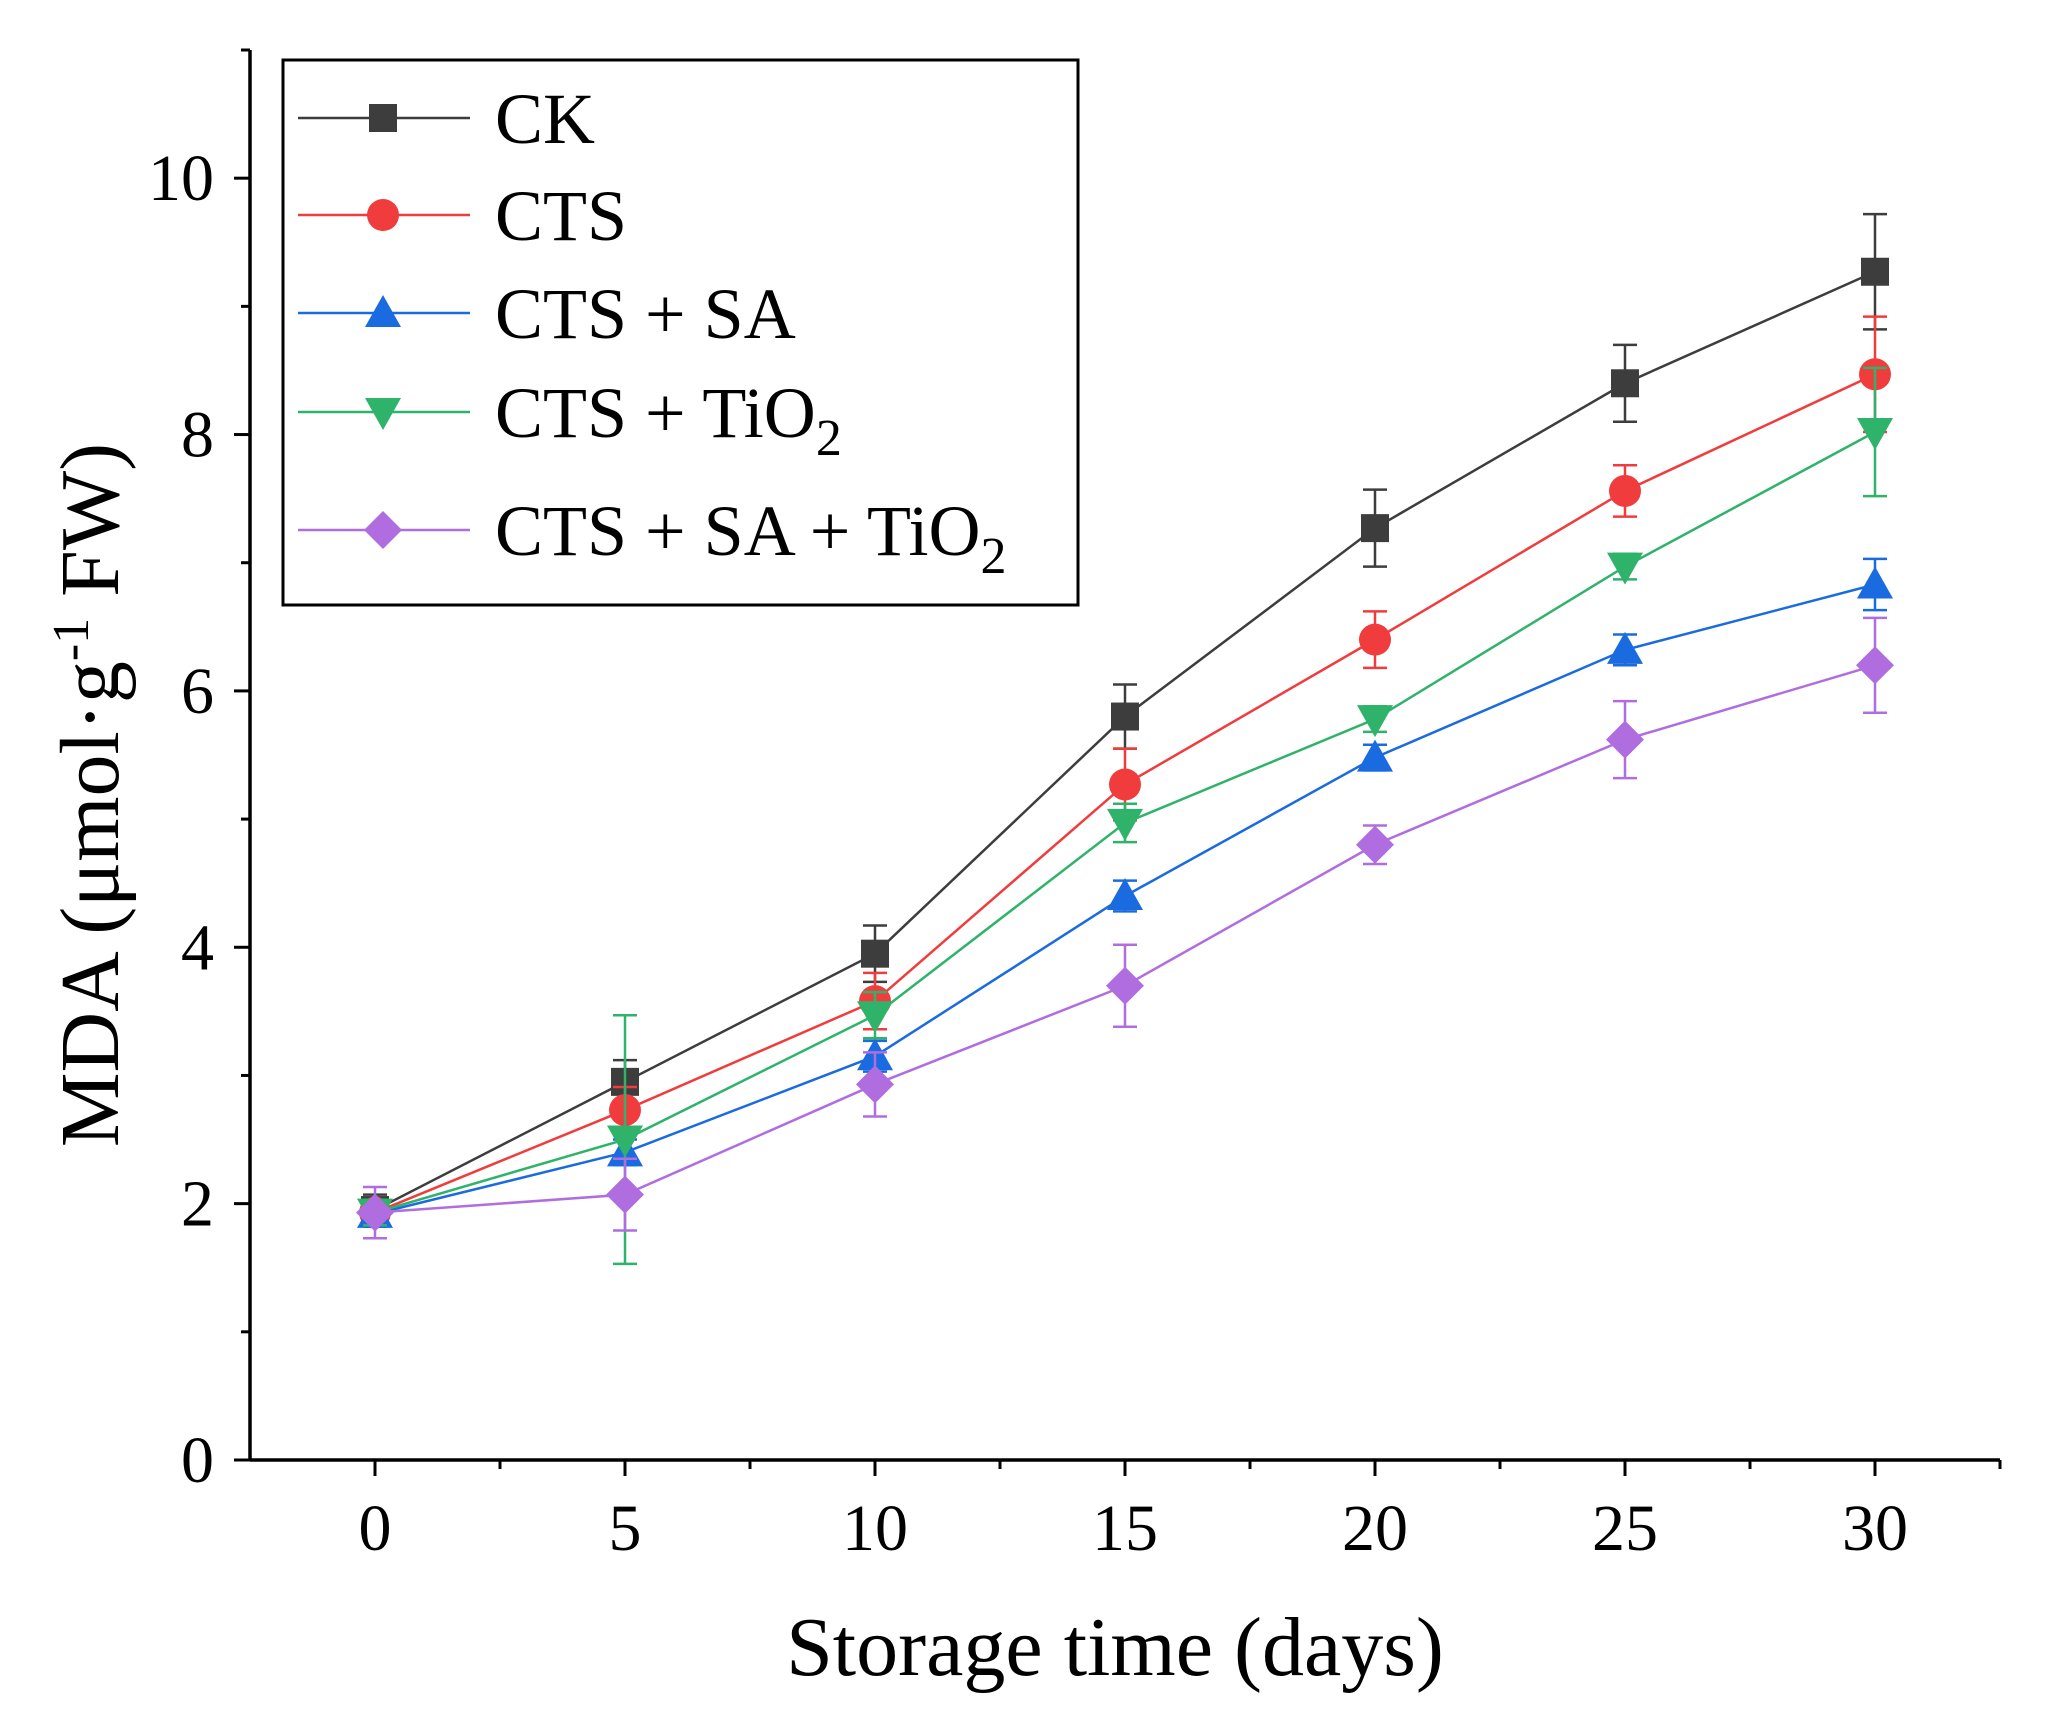 This screenshot has height=1729, width=2047. Describe the element at coordinates (1375, 1528) in the screenshot. I see `x-tick-label: 20` at that location.